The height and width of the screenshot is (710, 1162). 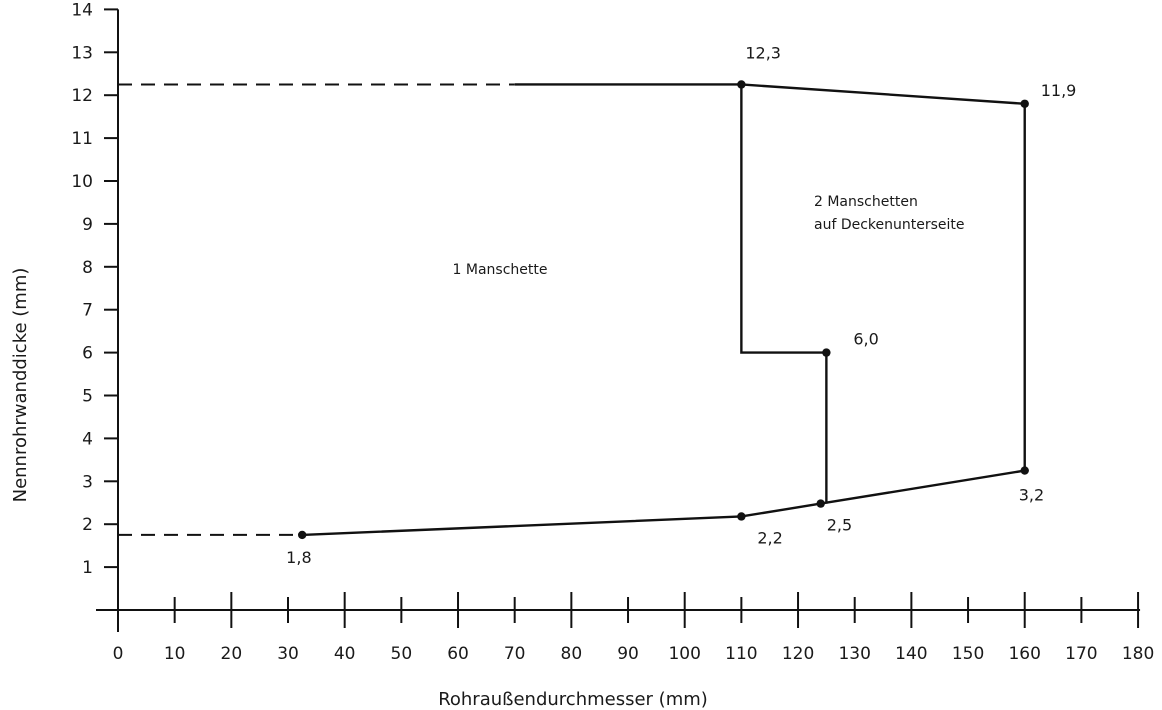 What do you see at coordinates (911, 654) in the screenshot?
I see `x-tick-label: 140` at bounding box center [911, 654].